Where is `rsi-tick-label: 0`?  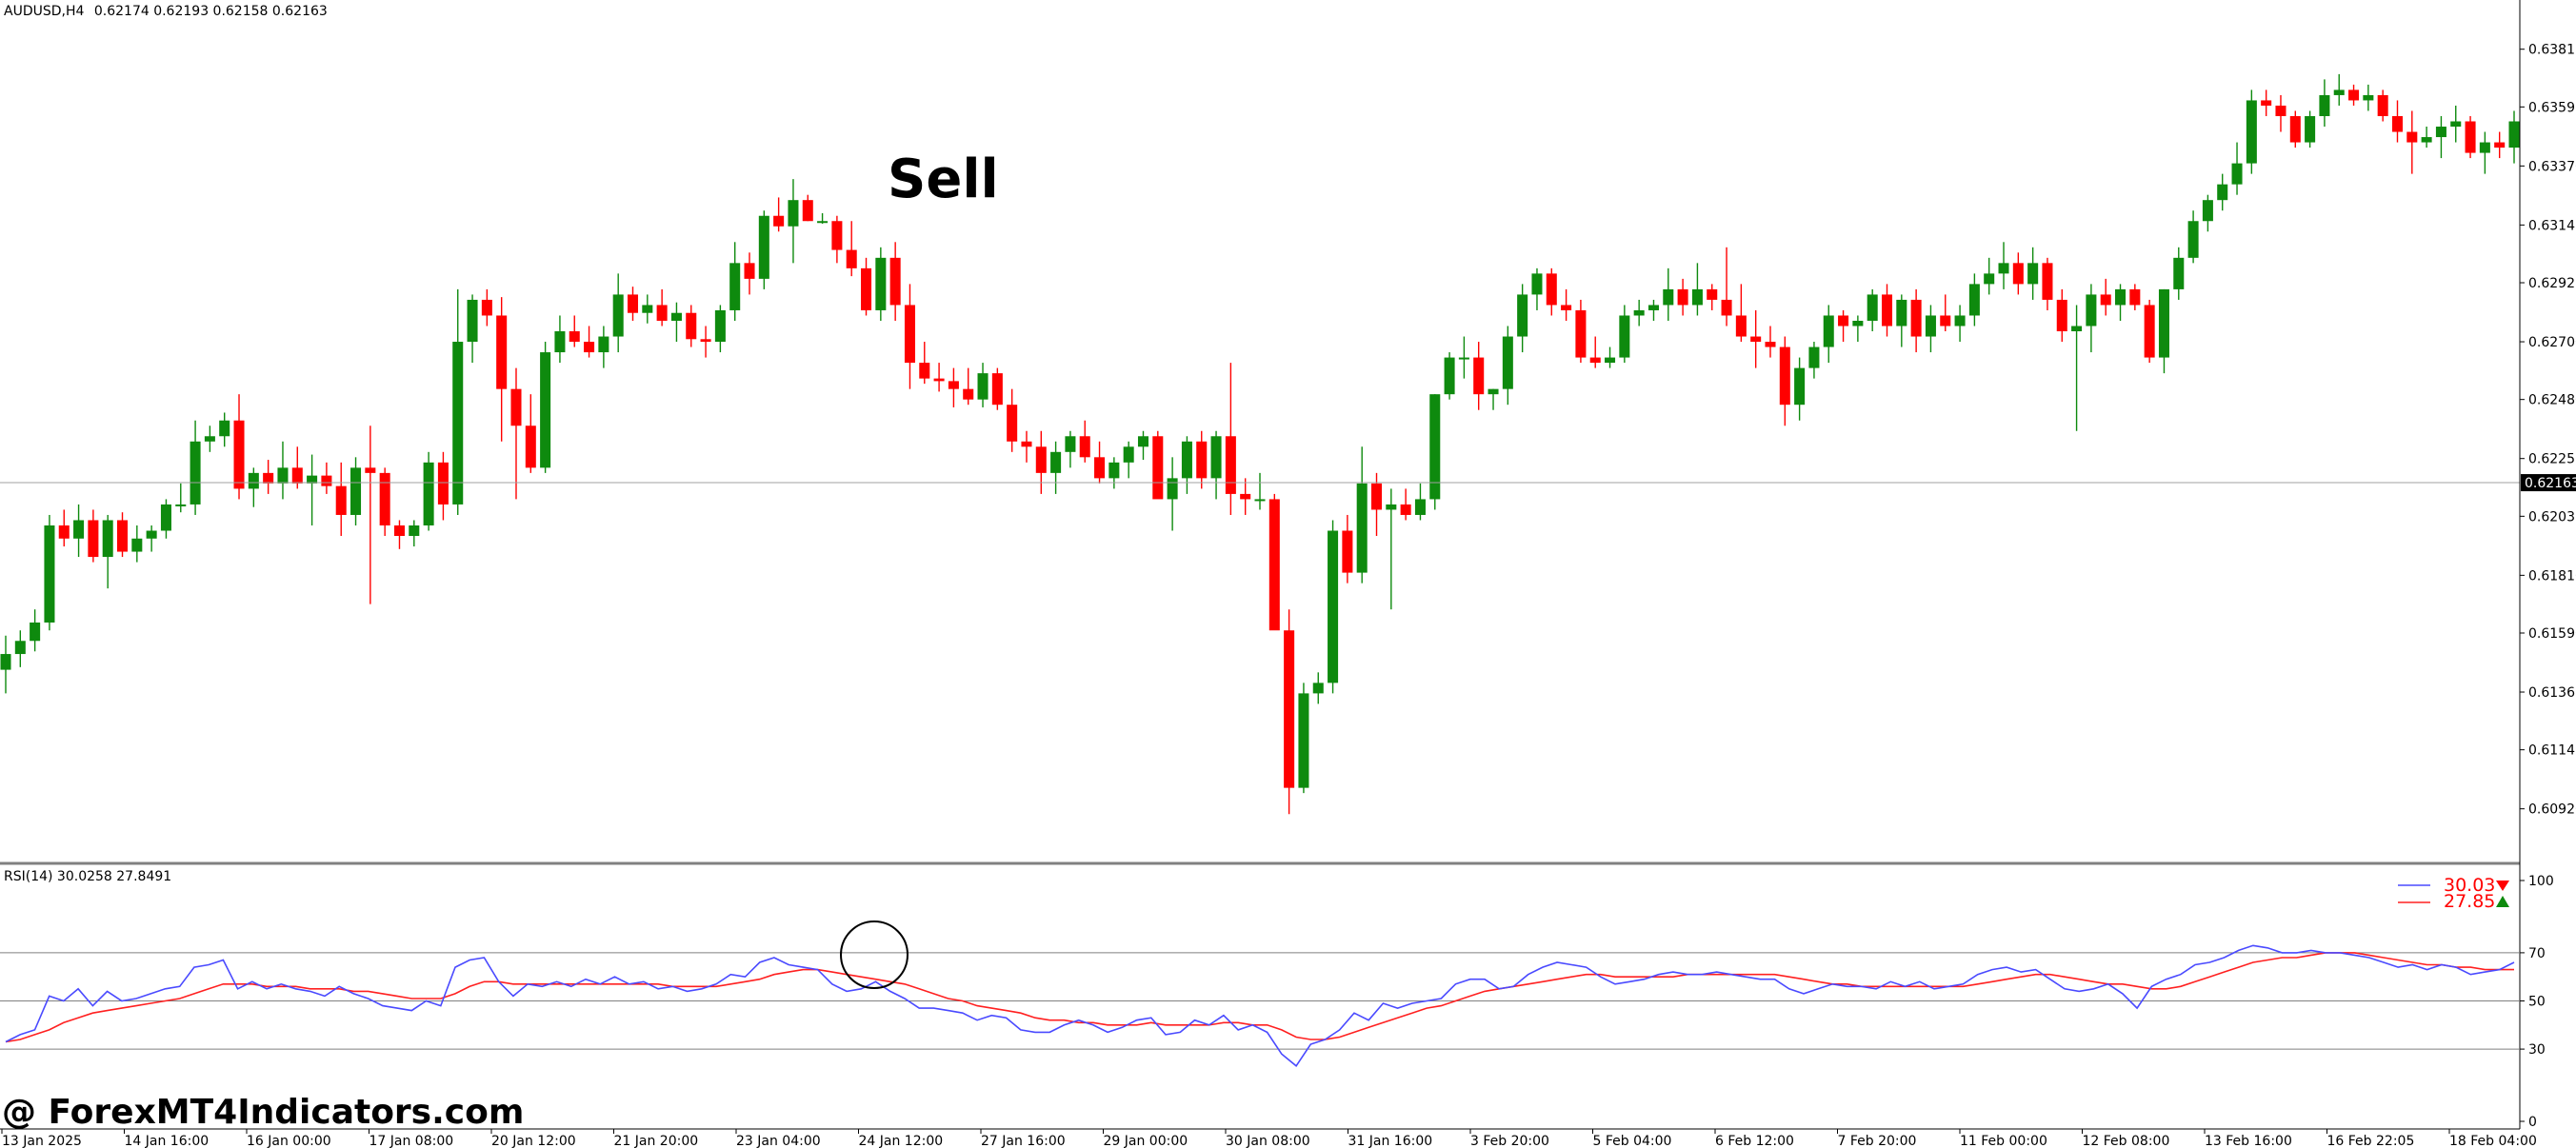
rsi-tick-label: 0 is located at coordinates (2532, 1122).